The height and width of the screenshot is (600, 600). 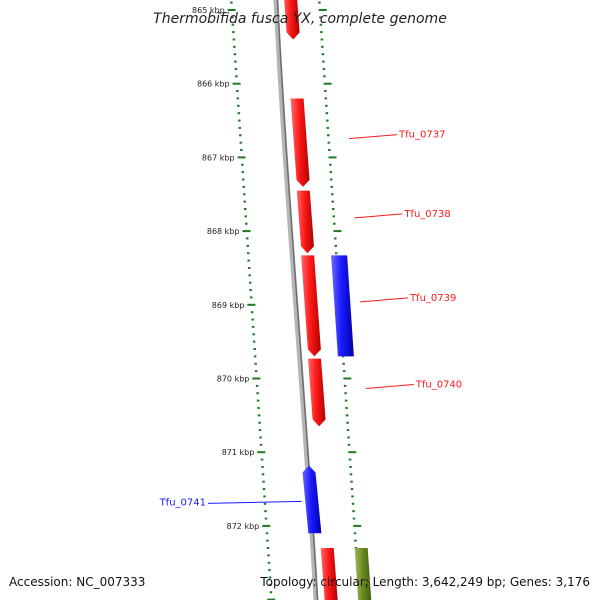 I want to click on gene-features, so click(x=327, y=300).